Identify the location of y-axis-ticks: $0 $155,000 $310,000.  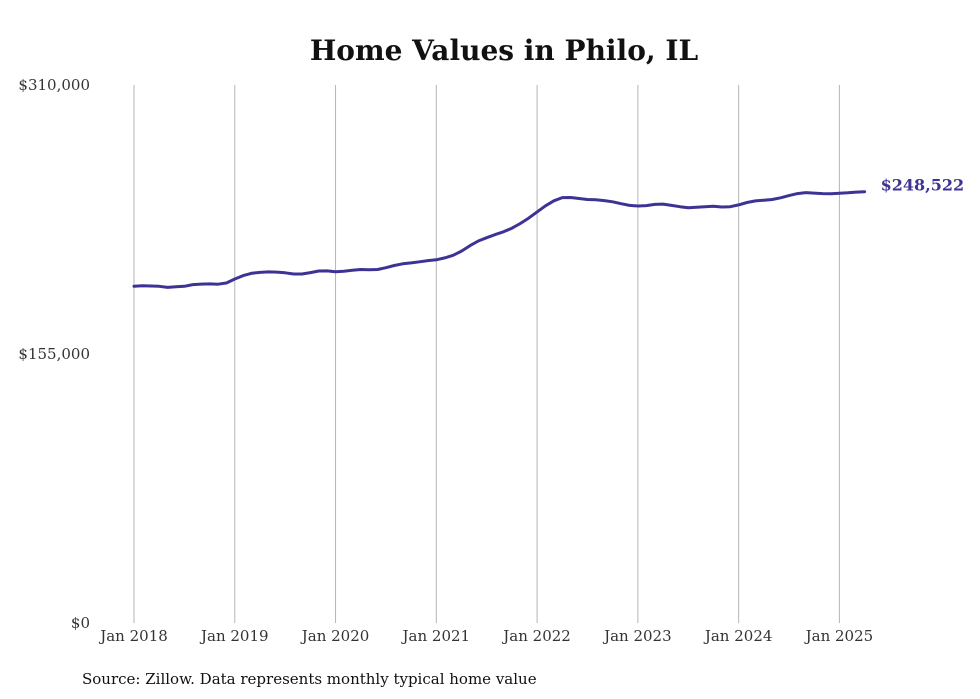
(54, 354).